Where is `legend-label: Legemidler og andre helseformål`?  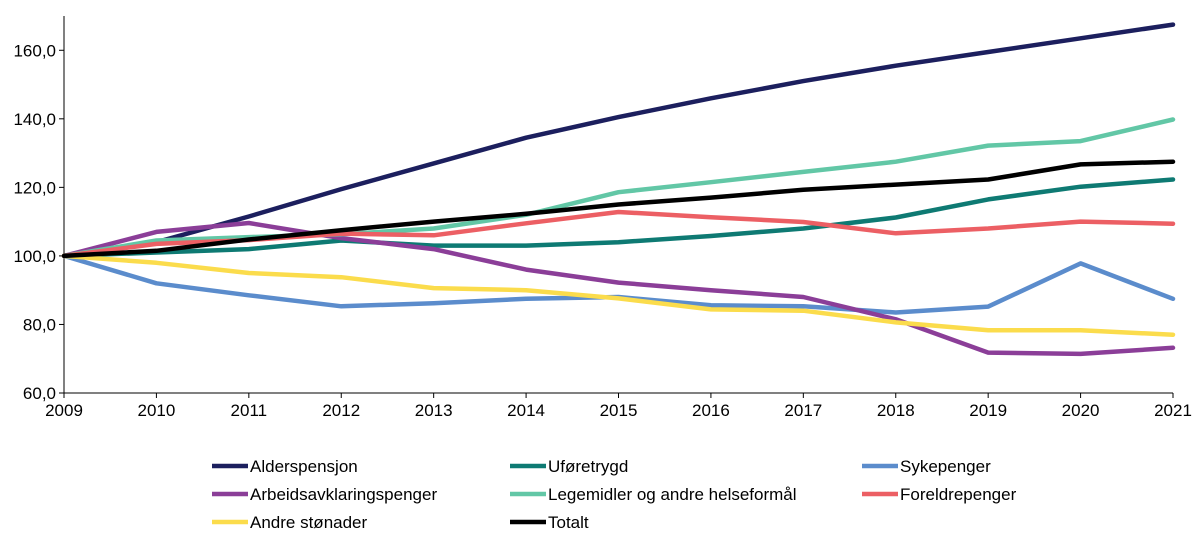 legend-label: Legemidler og andre helseformål is located at coordinates (672, 494).